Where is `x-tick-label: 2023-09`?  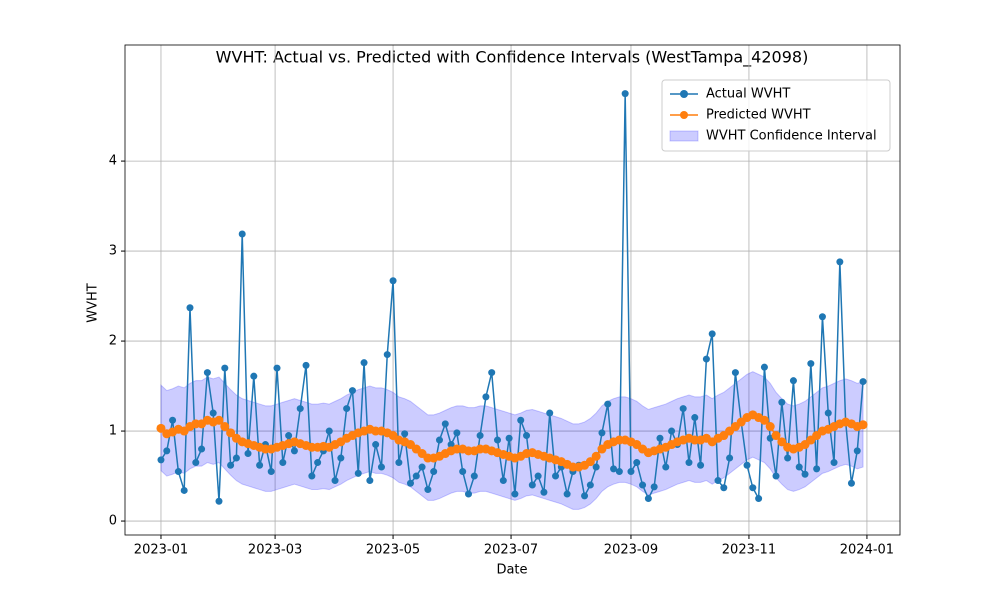 x-tick-label: 2023-09 is located at coordinates (631, 550).